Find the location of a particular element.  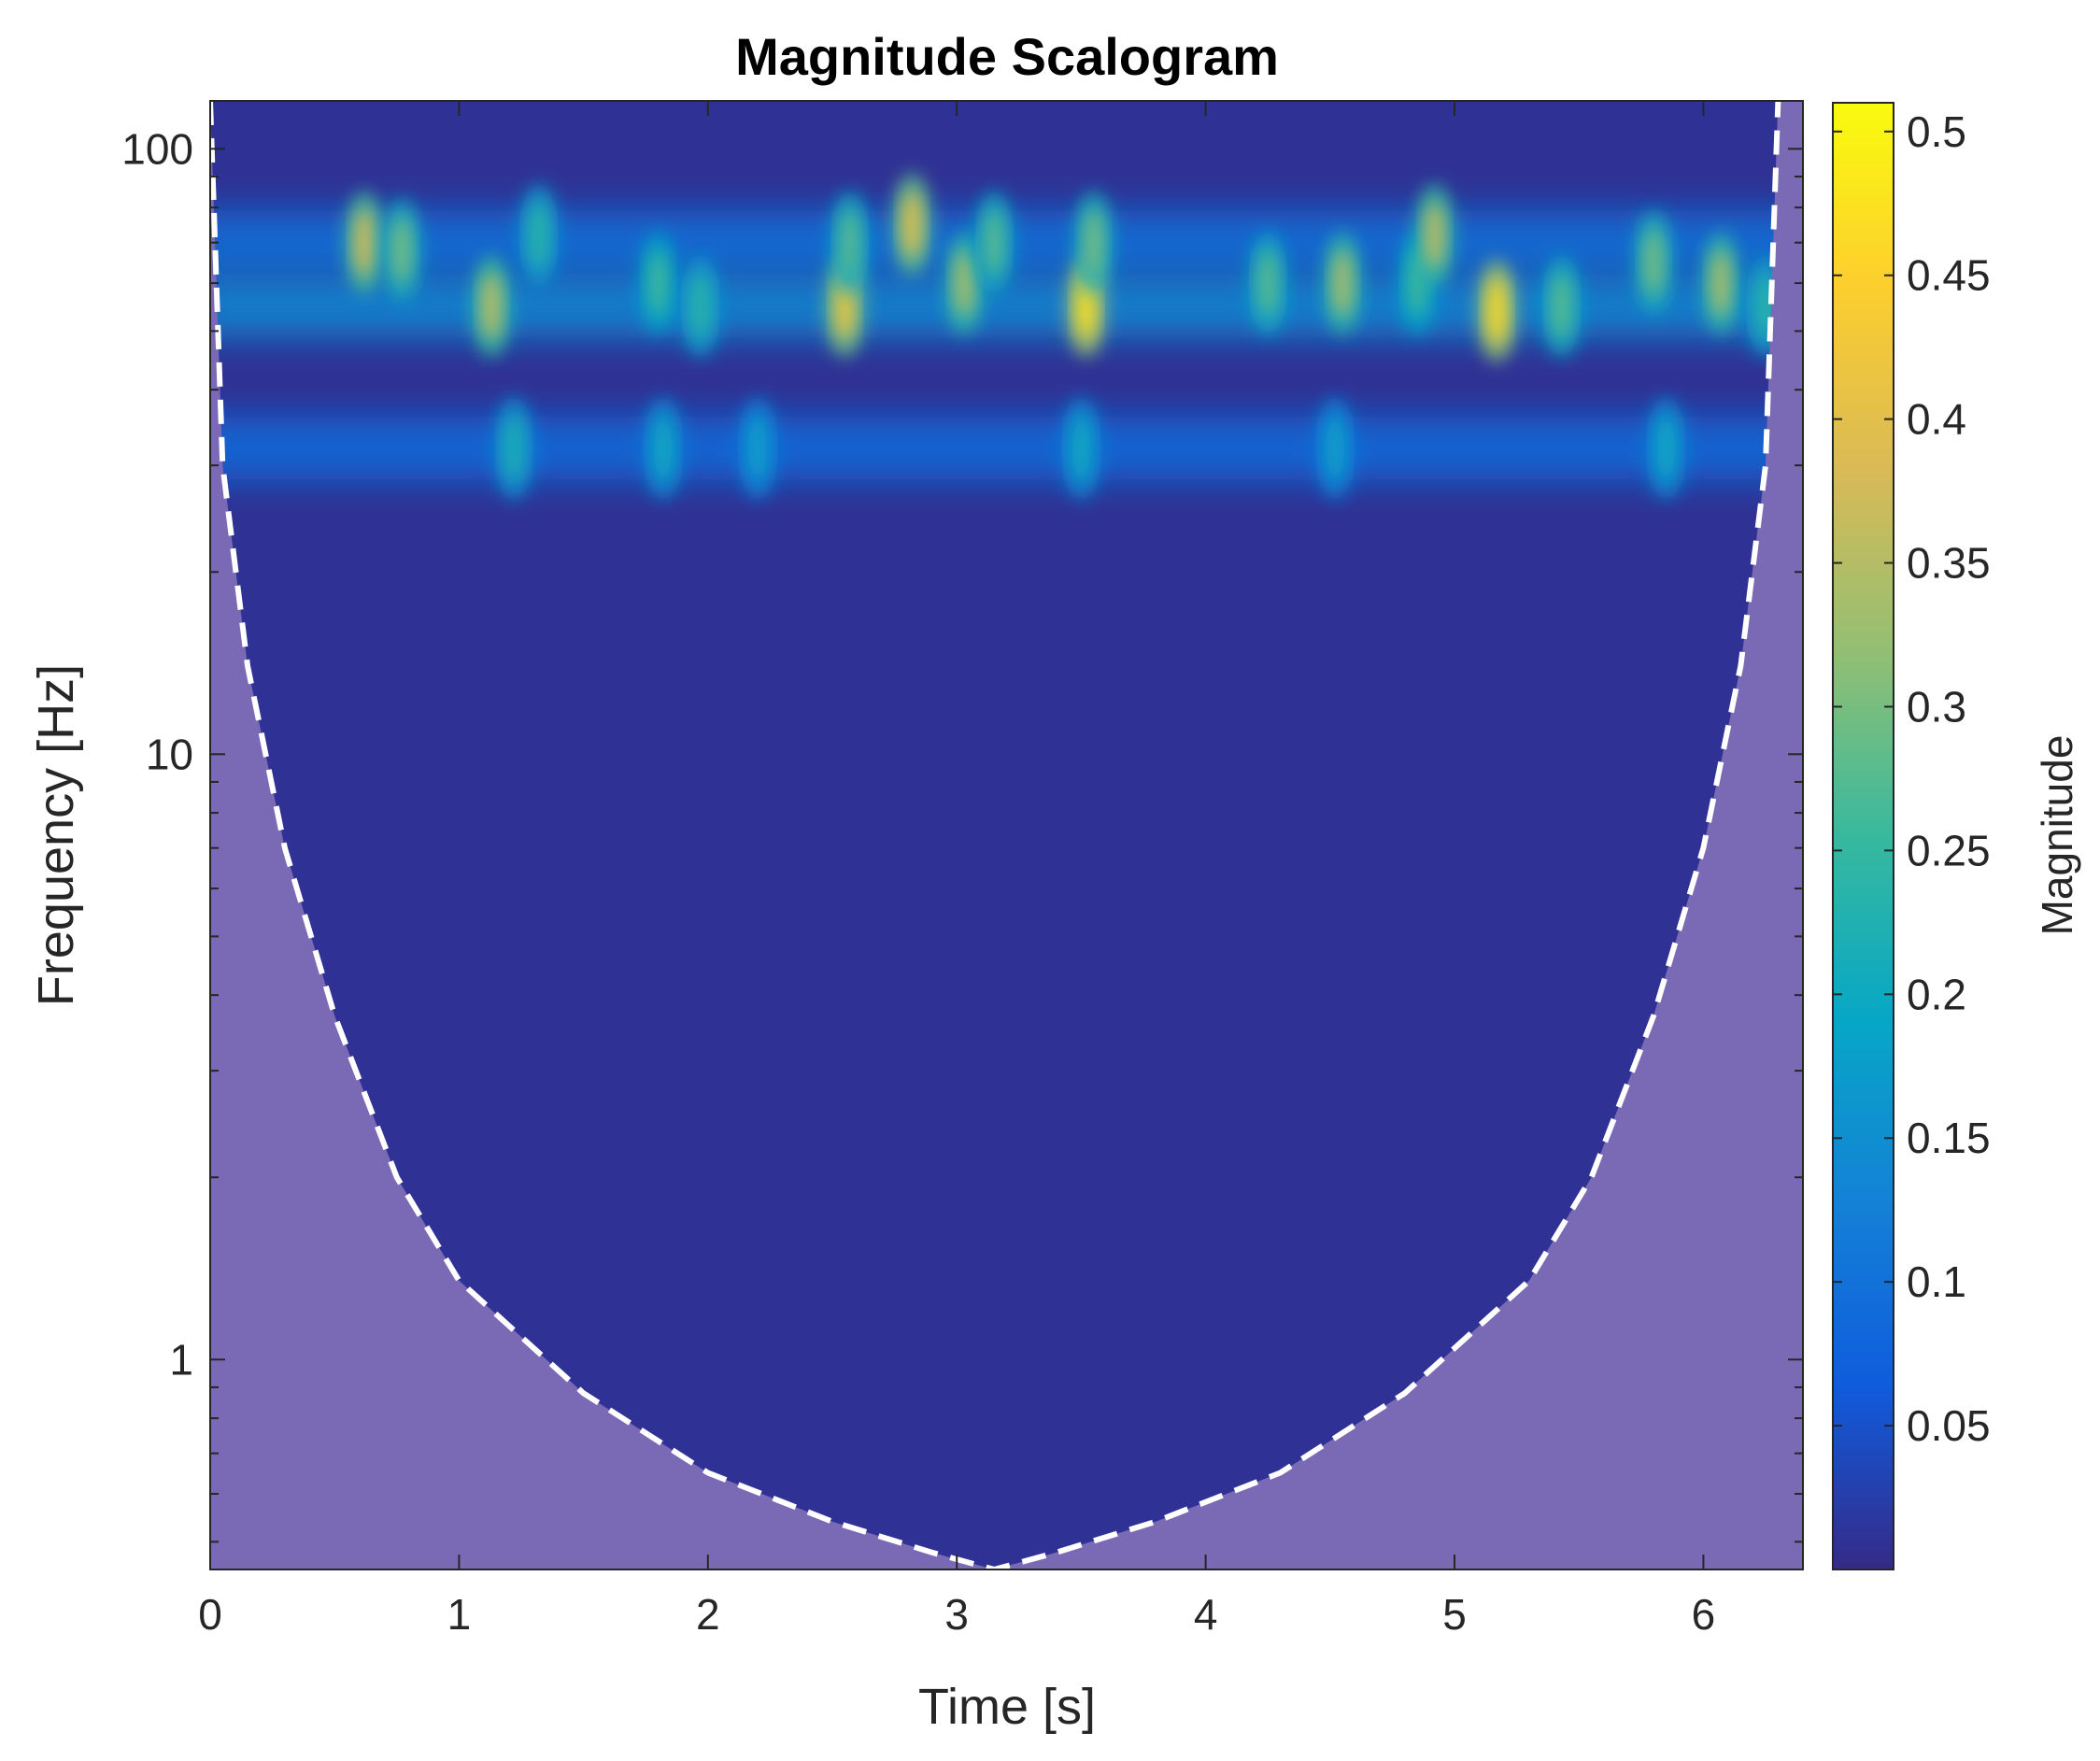

y-tick-label: 10 is located at coordinates (170, 754).